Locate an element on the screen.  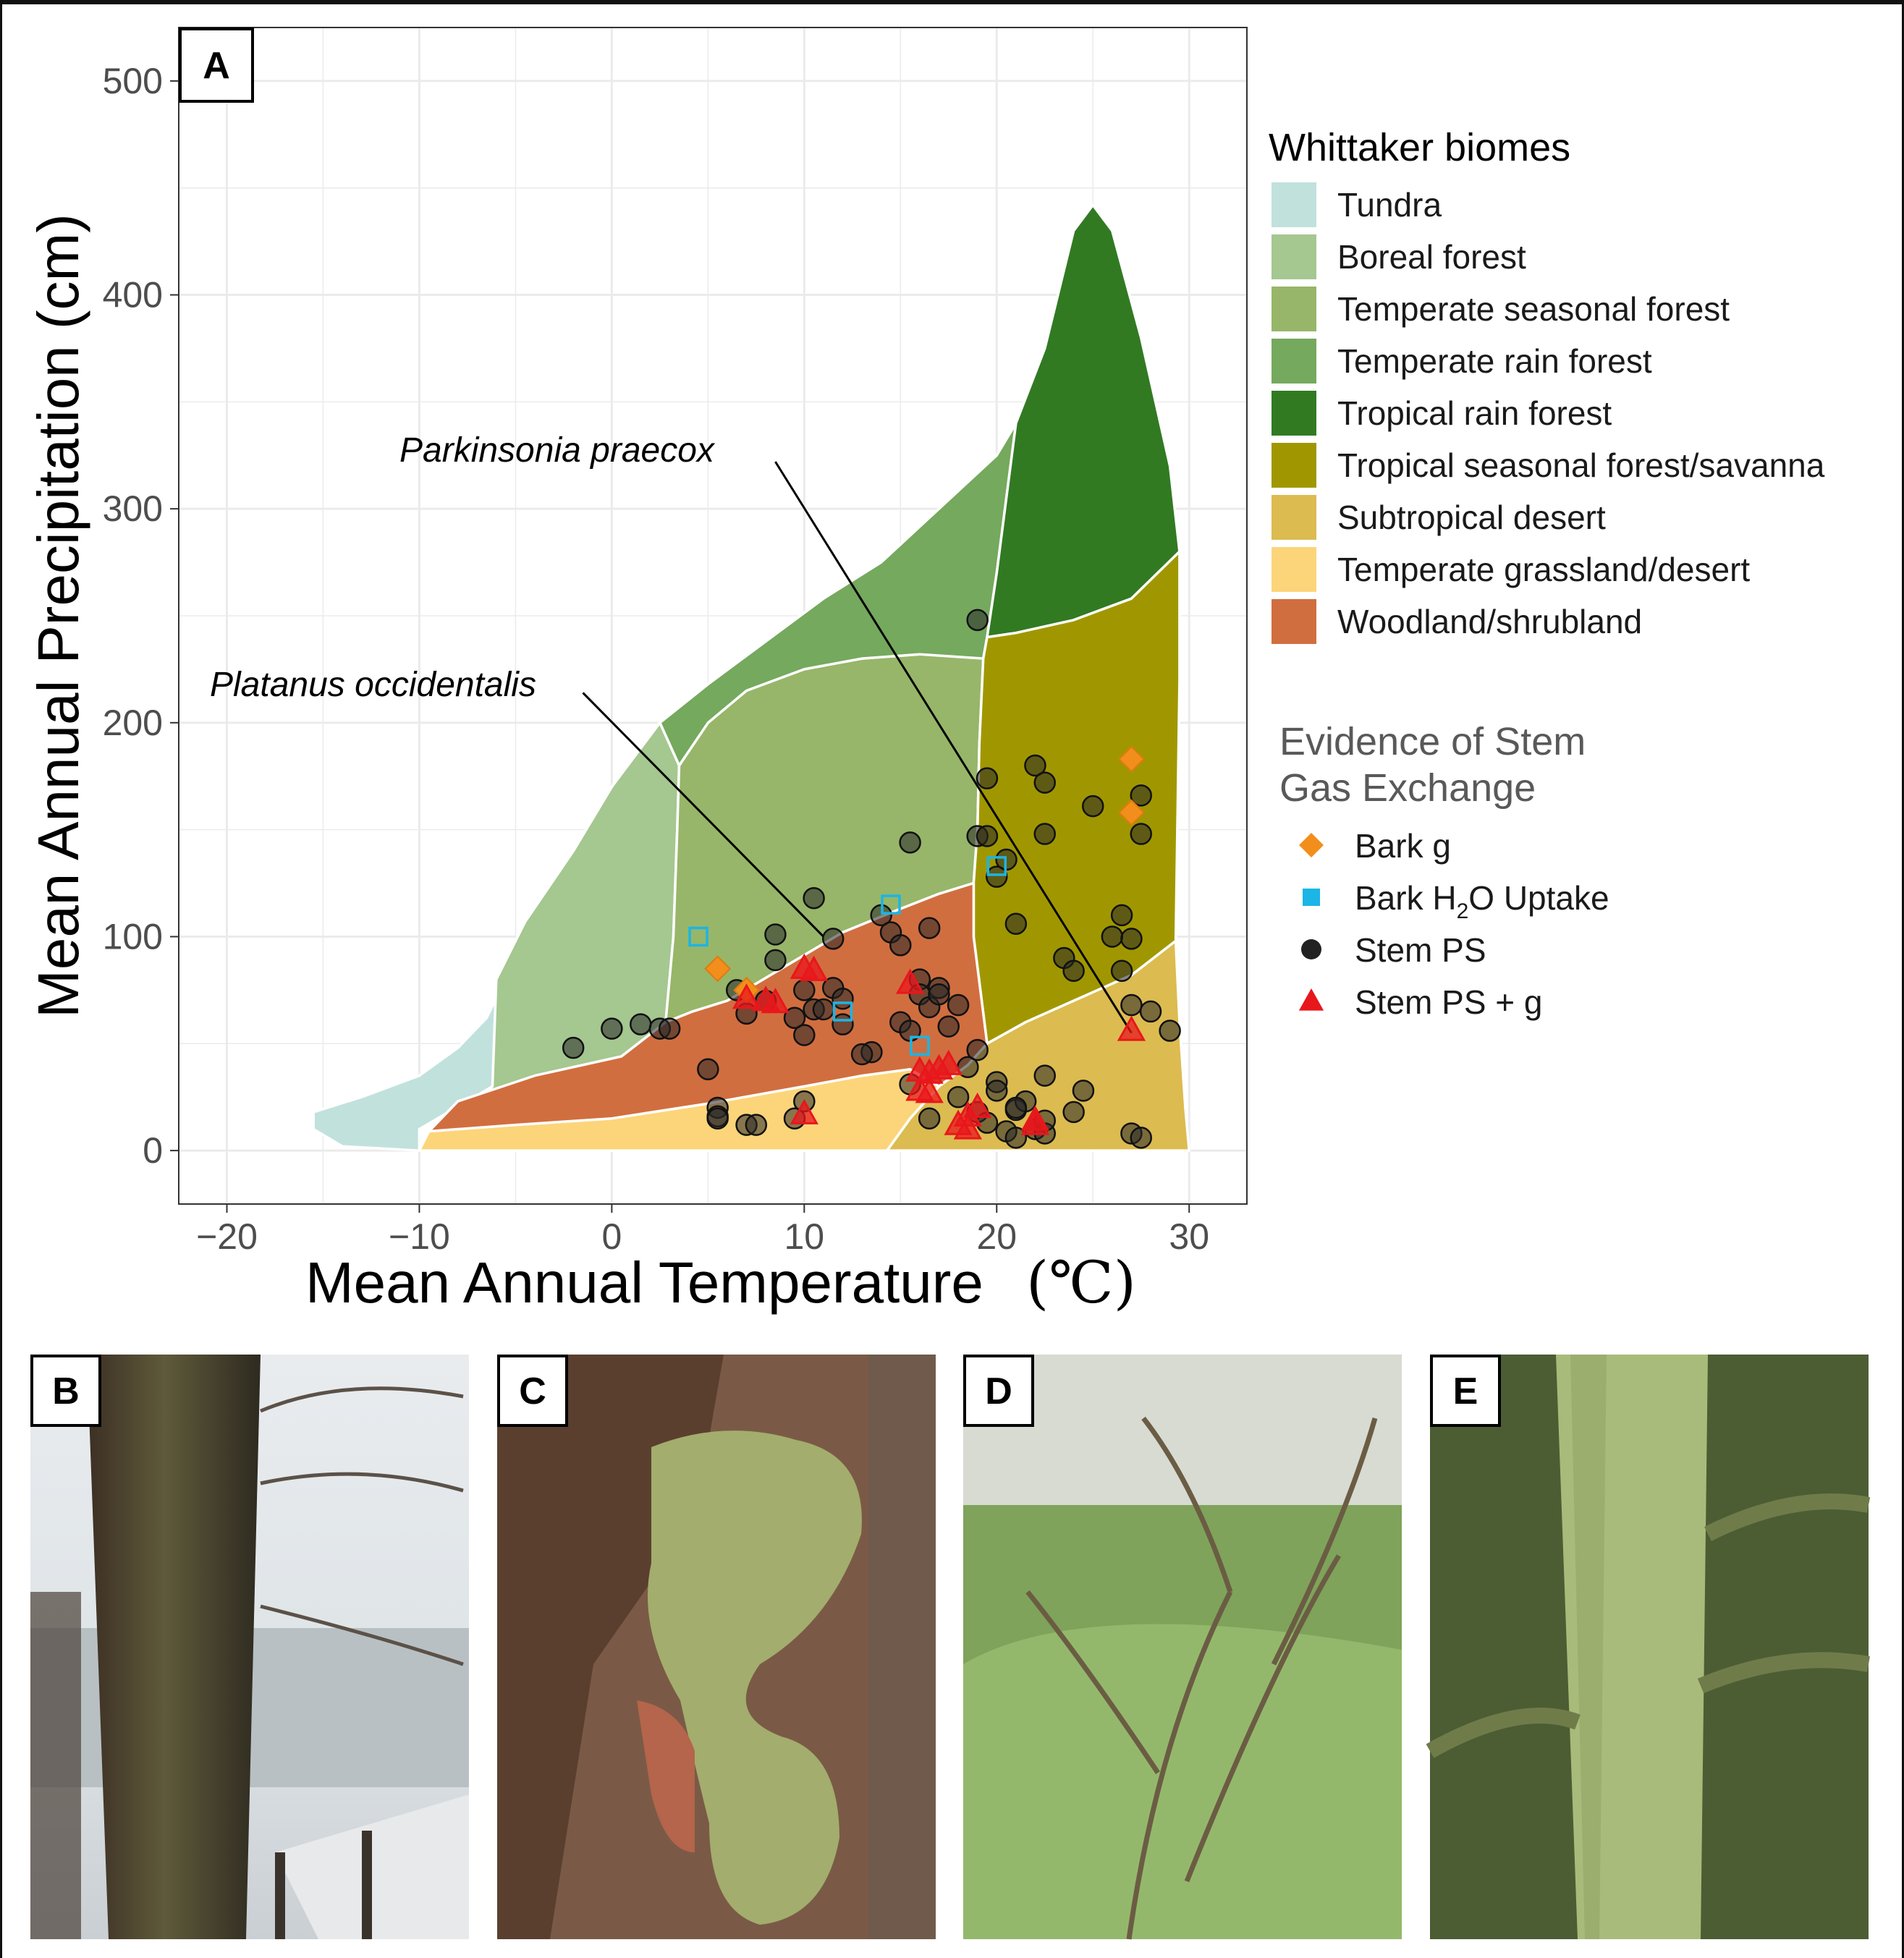
panel-e-box is located at coordinates (1465, 1391).